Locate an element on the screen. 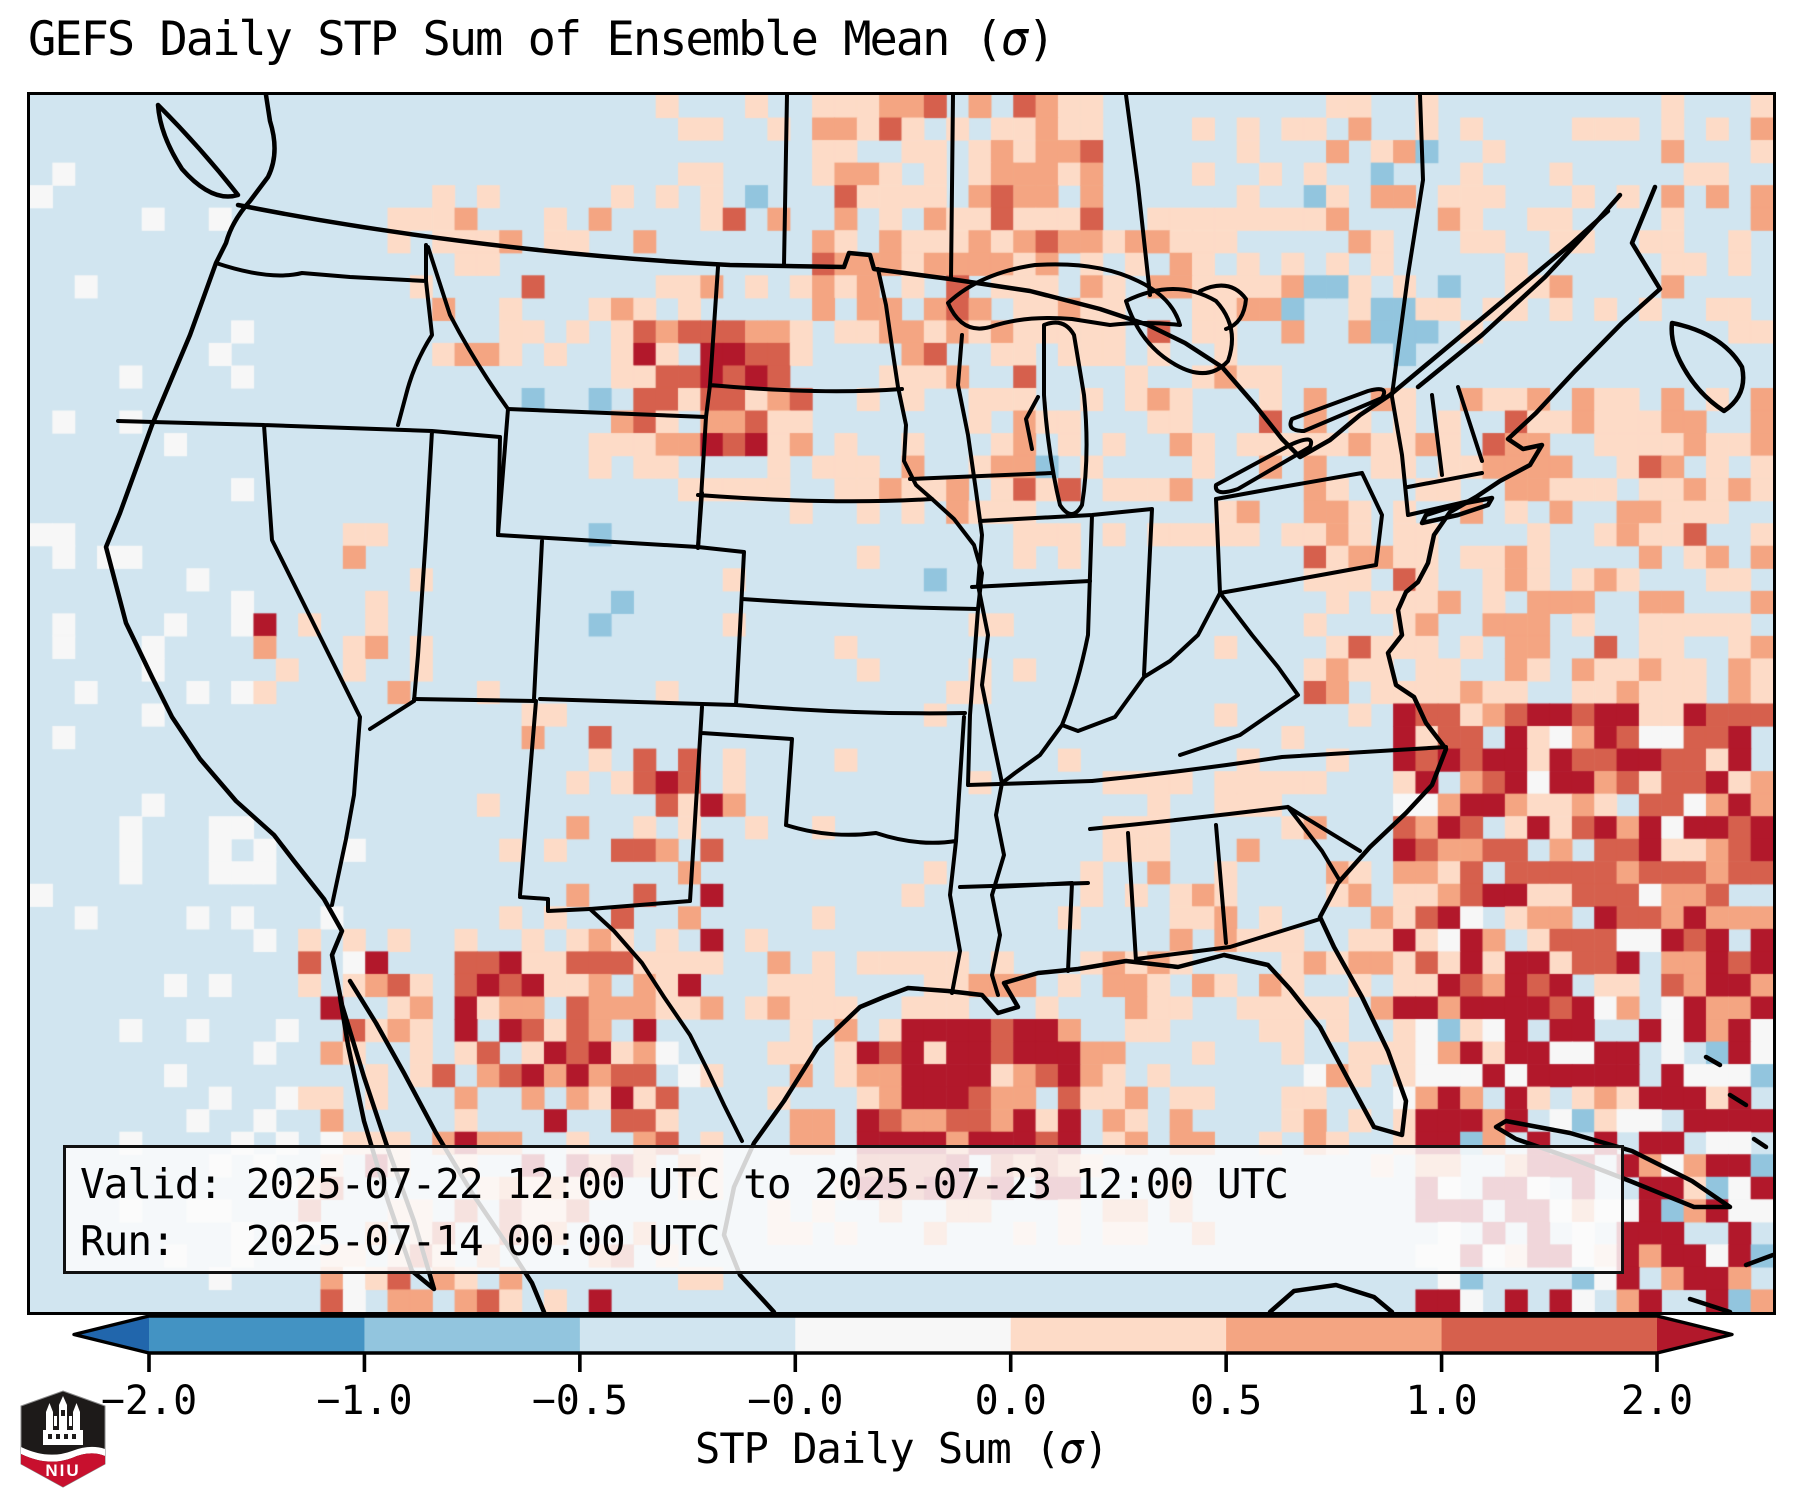 The width and height of the screenshot is (1803, 1506). minnesota-iowa-lines is located at coordinates (984, 428).